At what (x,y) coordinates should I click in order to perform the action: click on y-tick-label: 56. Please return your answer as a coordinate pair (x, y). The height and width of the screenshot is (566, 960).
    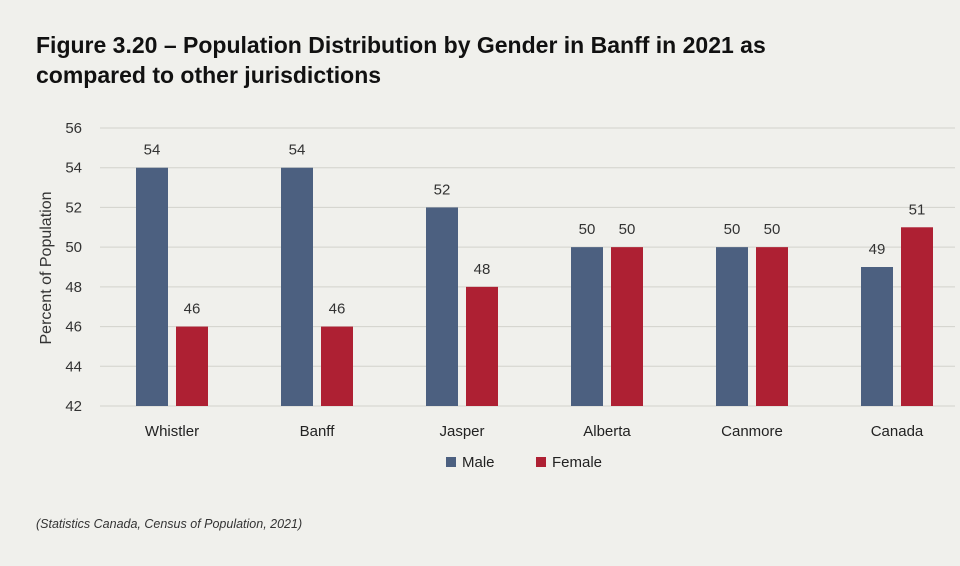
    Looking at the image, I should click on (73, 128).